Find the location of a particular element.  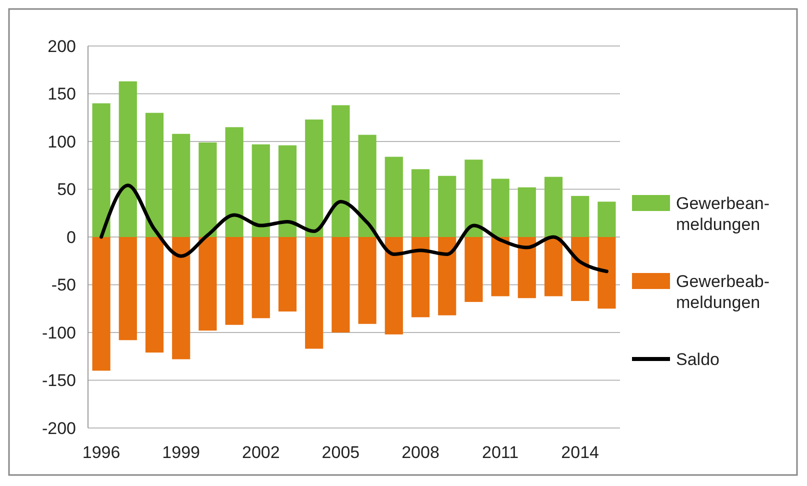

x-tick-label: 2011 is located at coordinates (500, 452).